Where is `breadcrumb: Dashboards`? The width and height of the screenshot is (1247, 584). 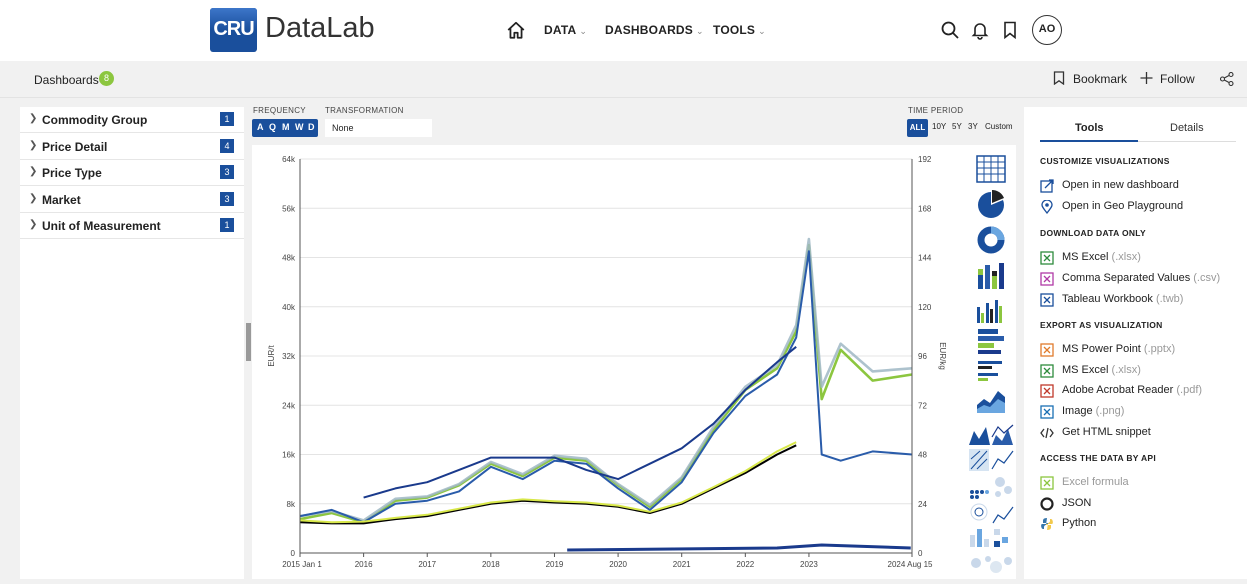 breadcrumb: Dashboards is located at coordinates (66, 80).